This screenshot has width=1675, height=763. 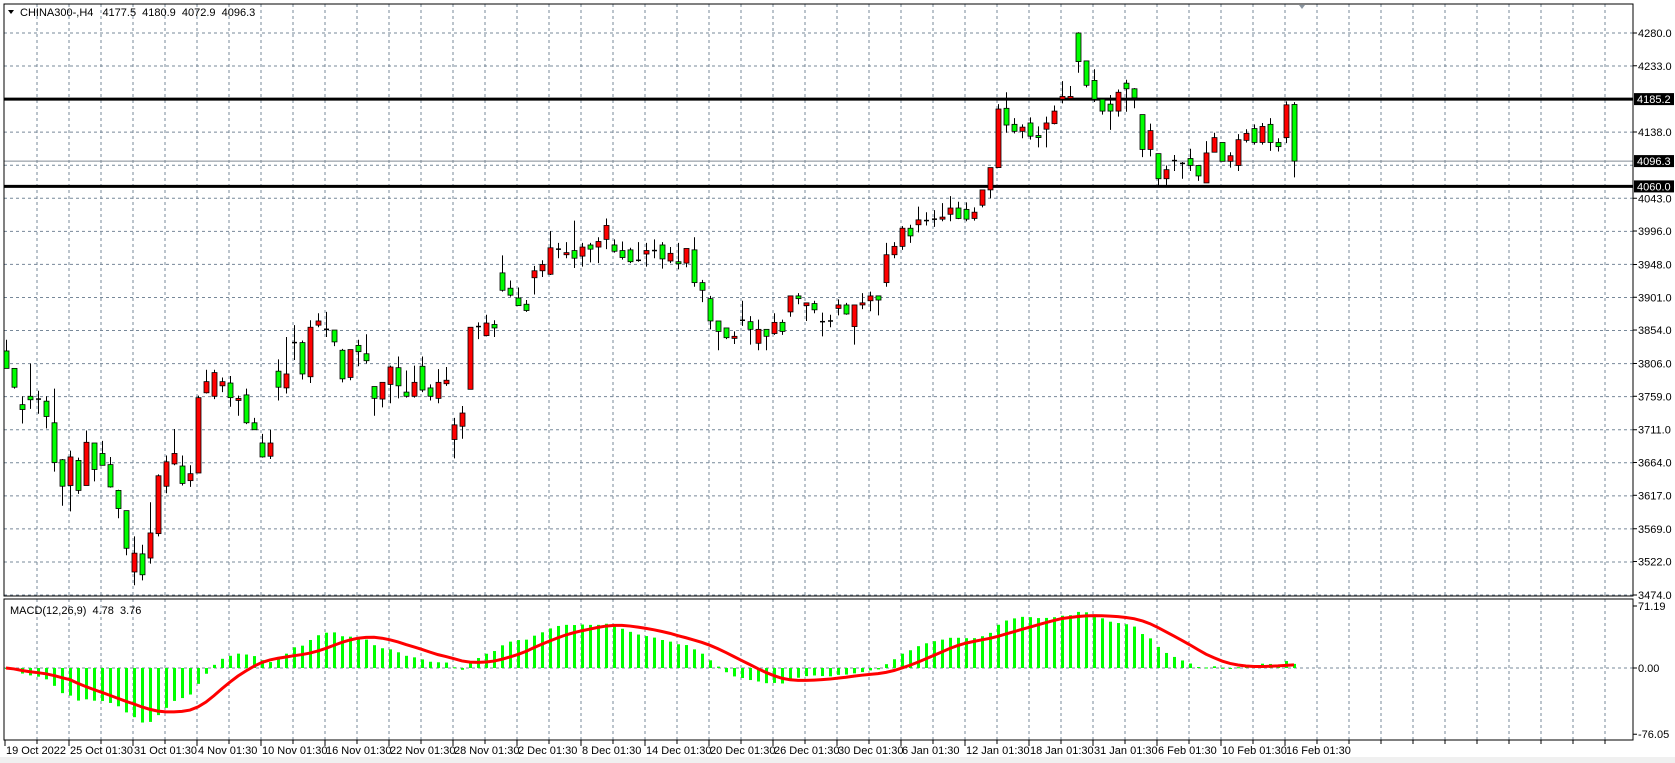 I want to click on ohlc-open: 4177.5, so click(x=119, y=13).